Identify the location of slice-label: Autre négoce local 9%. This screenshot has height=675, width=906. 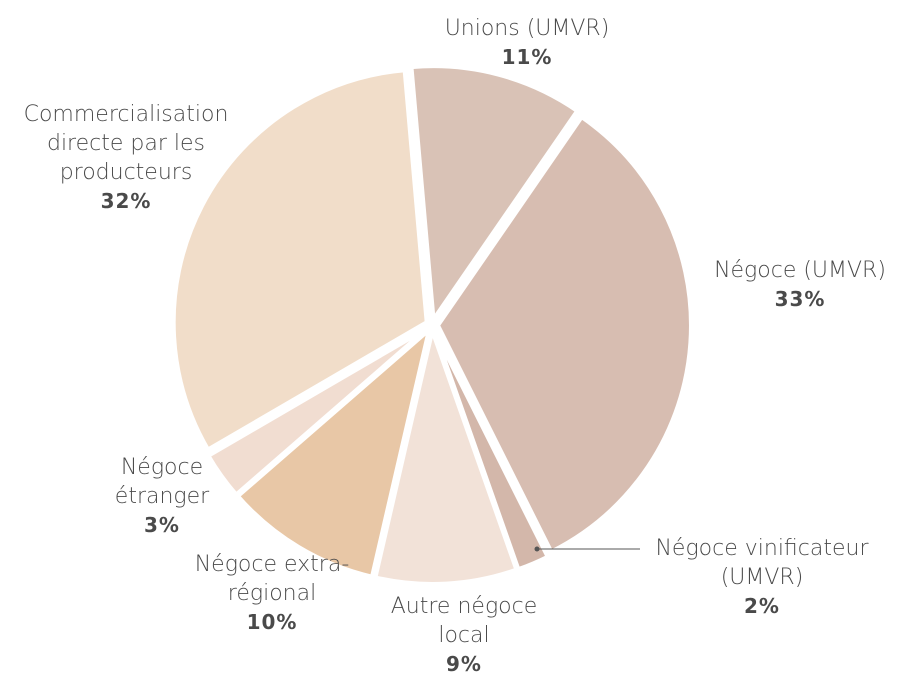
(464, 633).